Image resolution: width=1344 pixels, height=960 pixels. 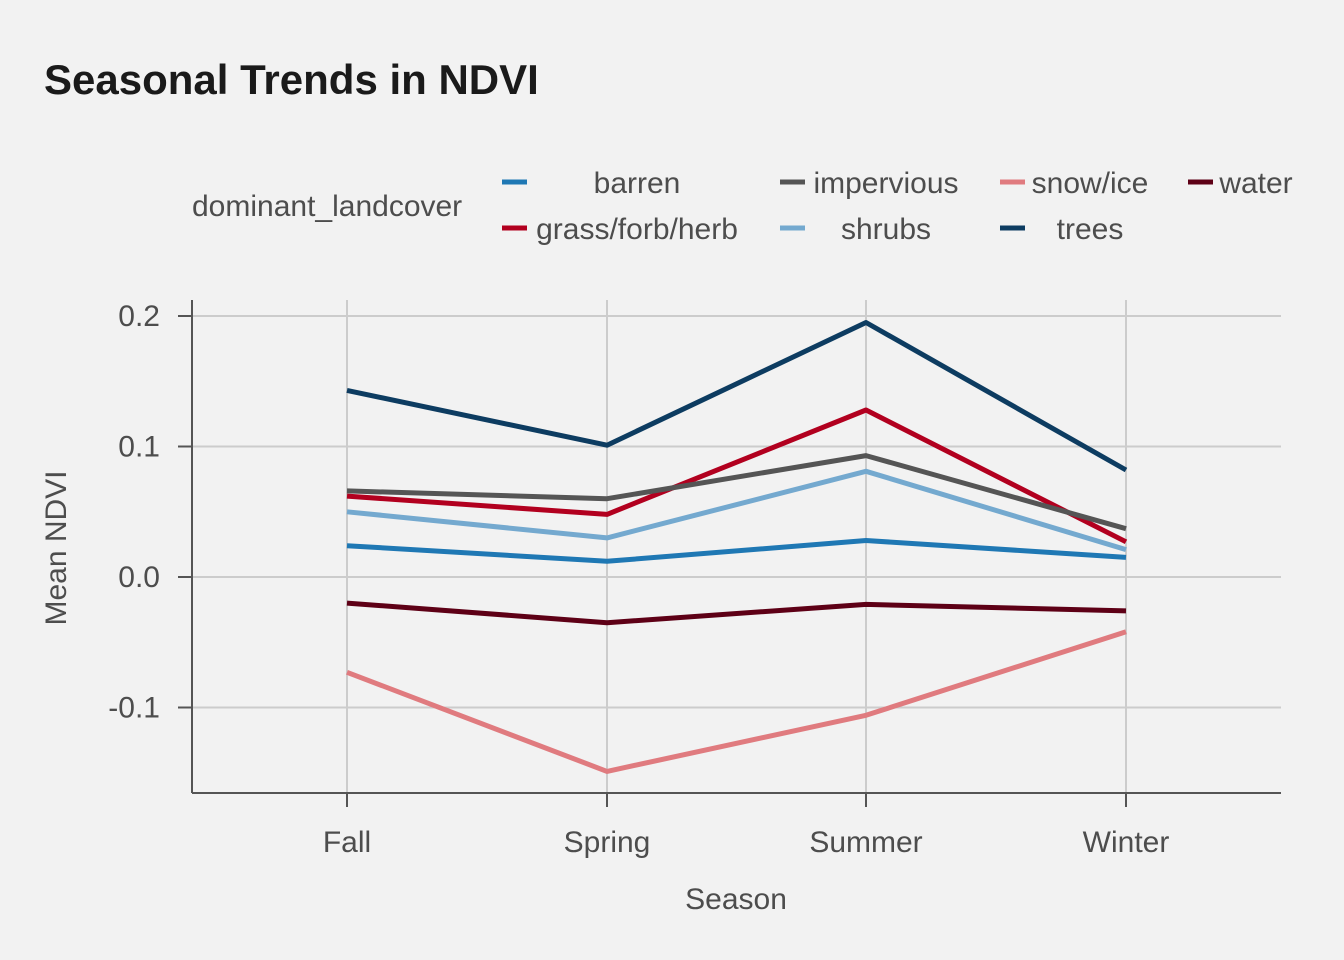 I want to click on series-line-barren, so click(x=736, y=551).